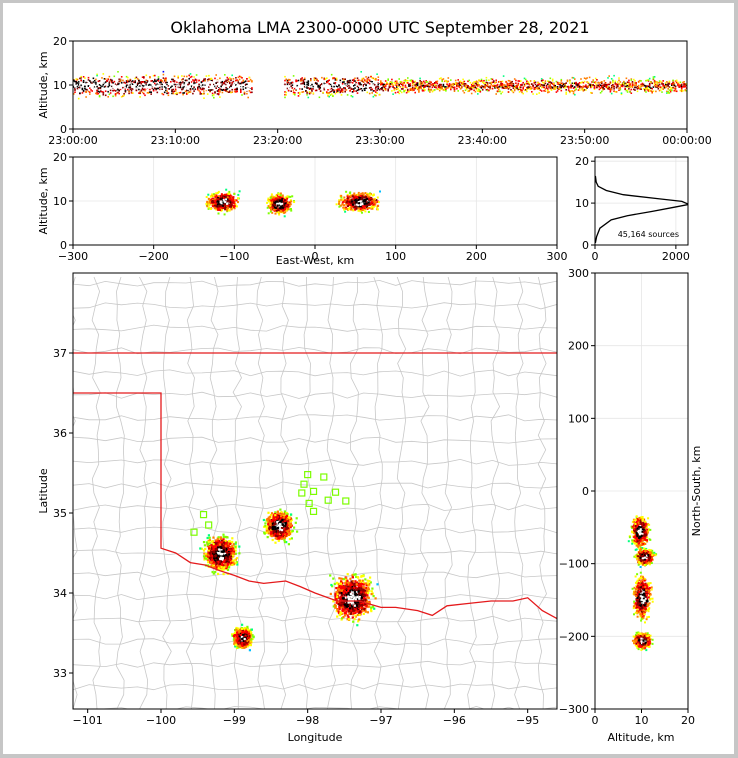 The width and height of the screenshot is (738, 758). I want to click on hist-alt-tick-label: 20, so click(582, 161).